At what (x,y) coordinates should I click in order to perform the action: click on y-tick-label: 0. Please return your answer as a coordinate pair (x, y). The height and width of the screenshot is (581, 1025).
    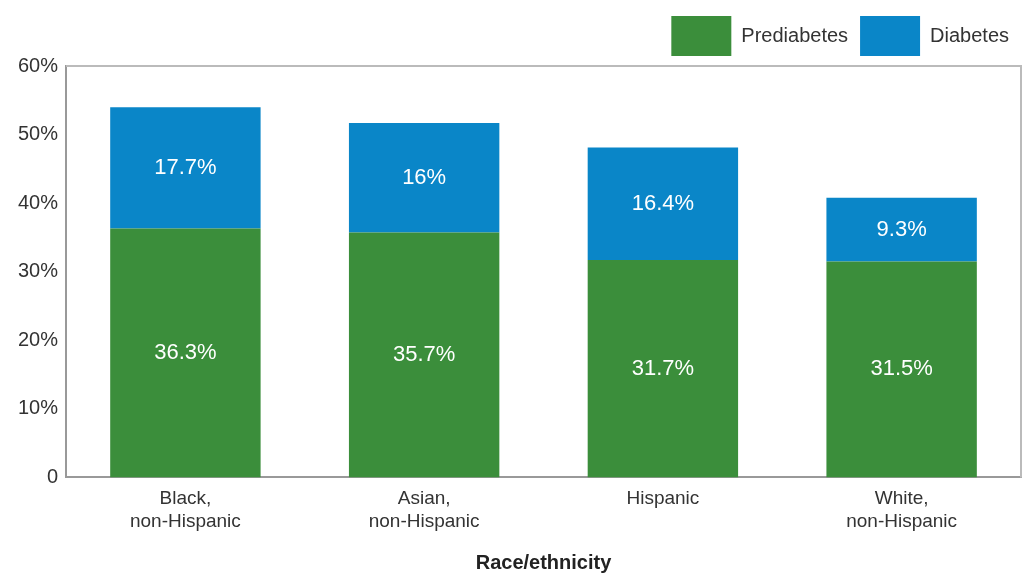
    Looking at the image, I should click on (52, 475).